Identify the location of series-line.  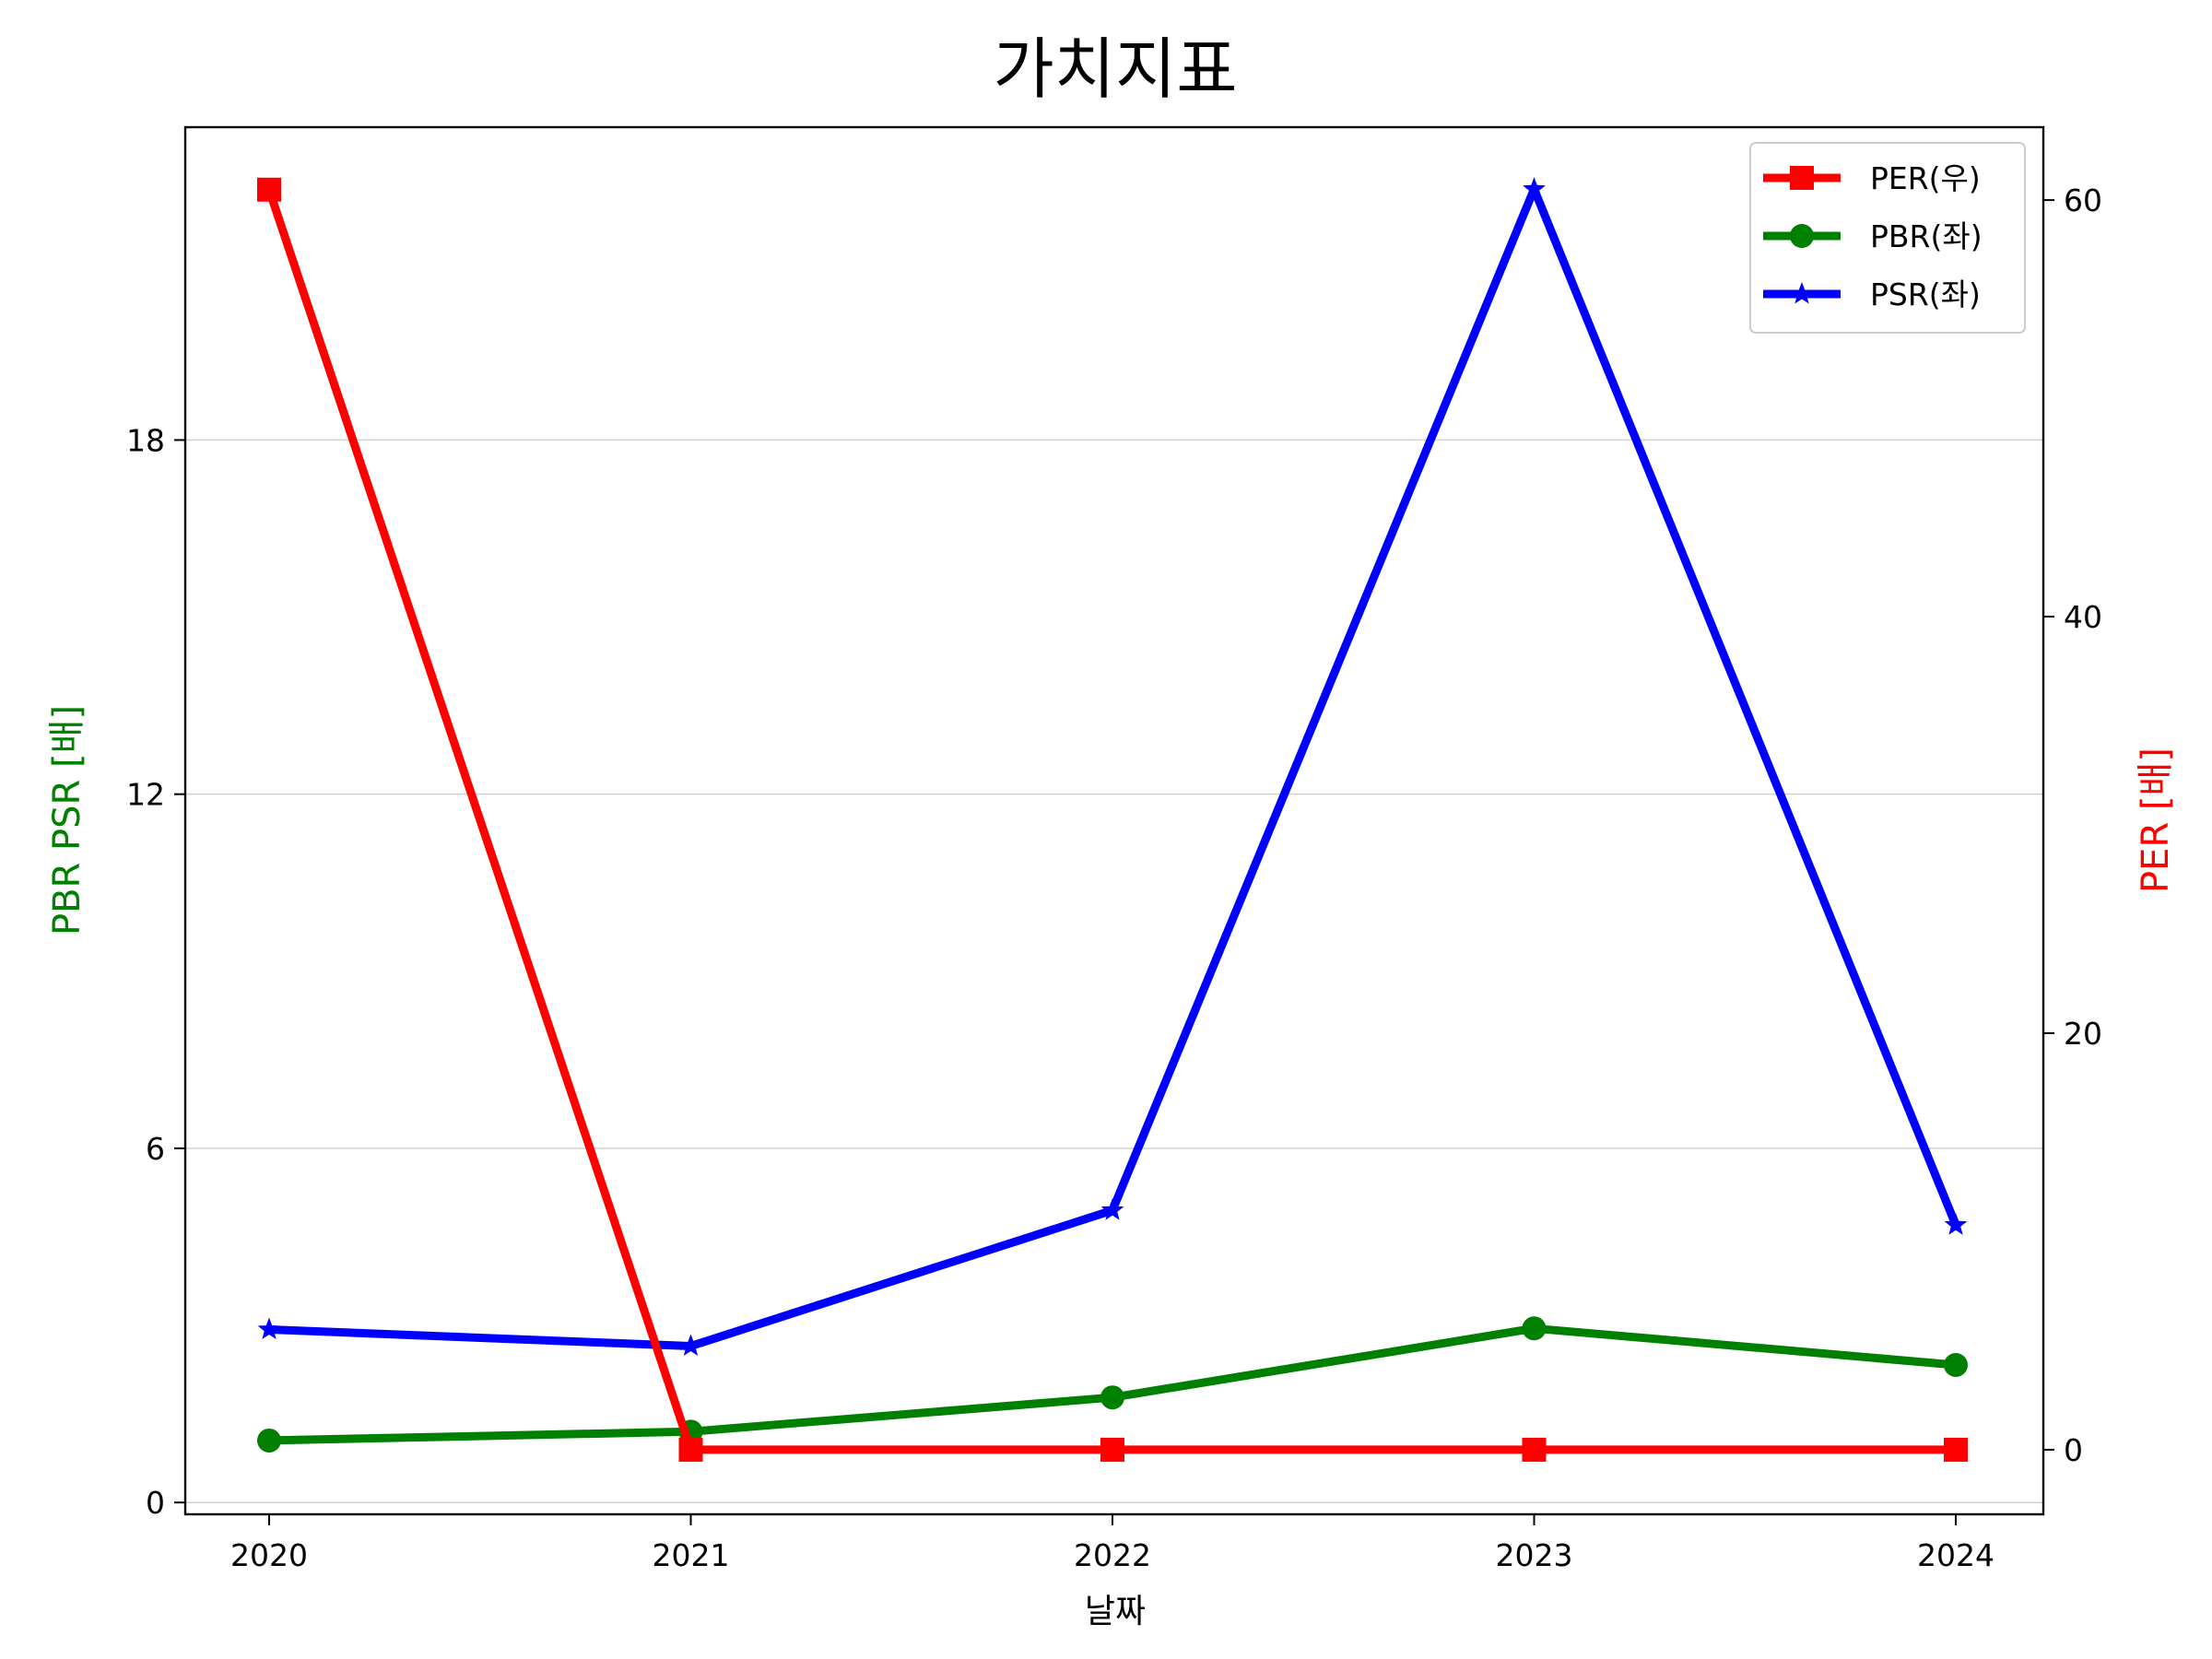
(1112, 1384).